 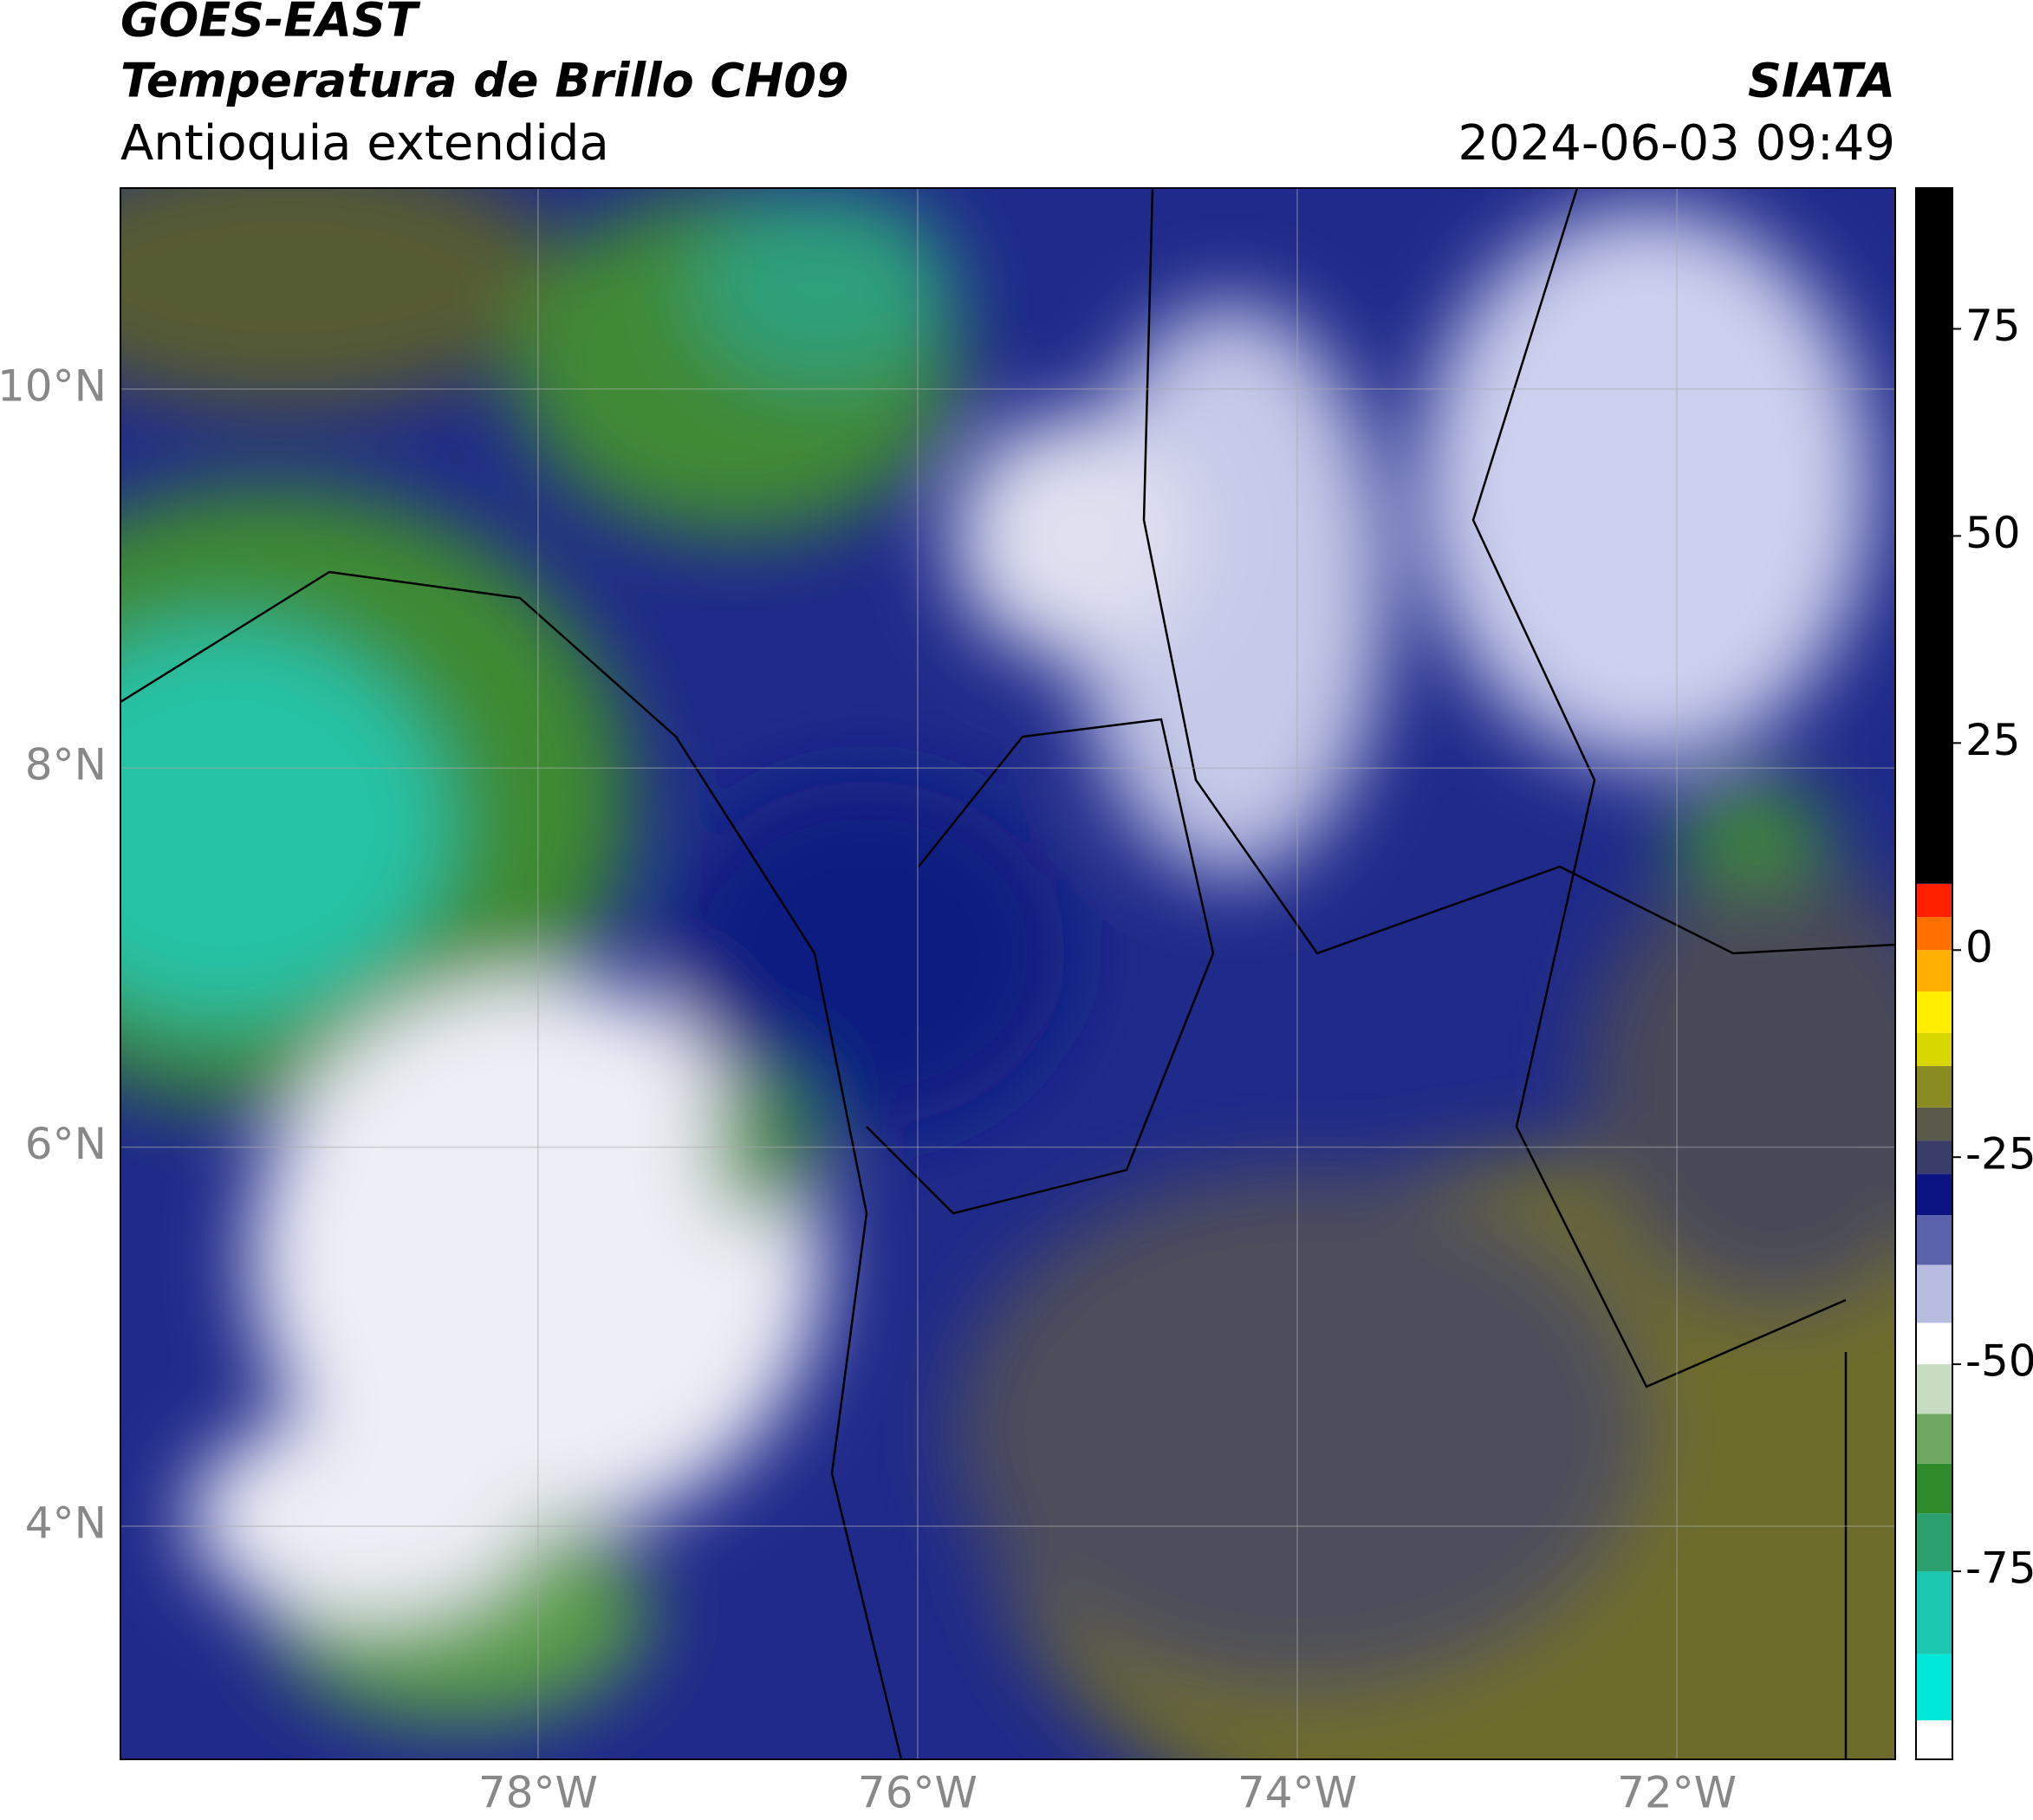 What do you see at coordinates (53, 386) in the screenshot?
I see `y-tick-label: 10°N` at bounding box center [53, 386].